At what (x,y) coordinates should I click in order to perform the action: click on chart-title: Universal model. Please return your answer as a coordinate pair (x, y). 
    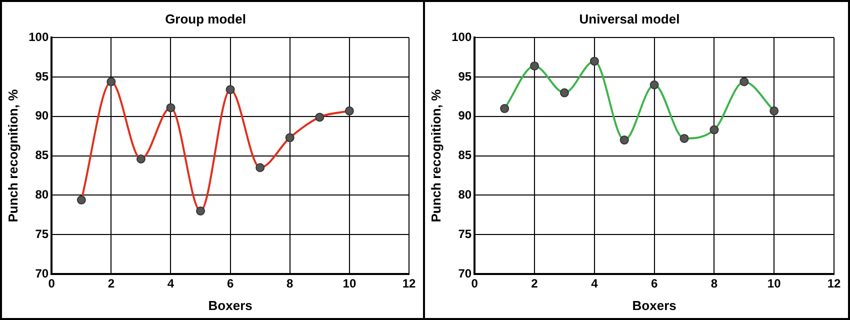
    Looking at the image, I should click on (629, 18).